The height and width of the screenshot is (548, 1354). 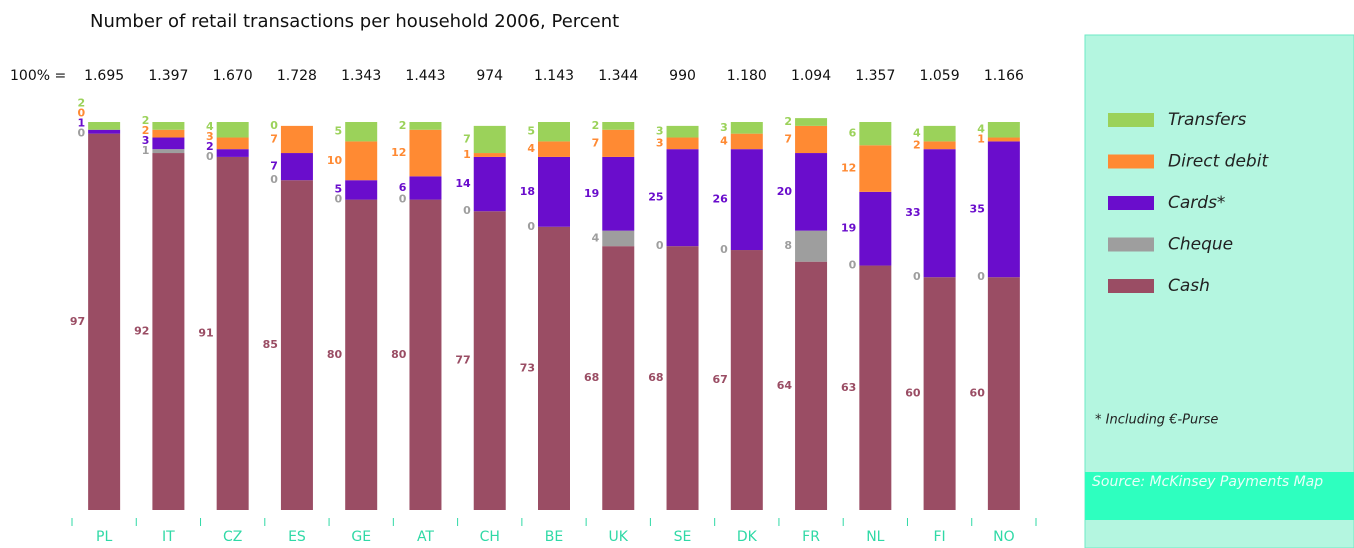 I want to click on total-label: 1.670, so click(x=233, y=76).